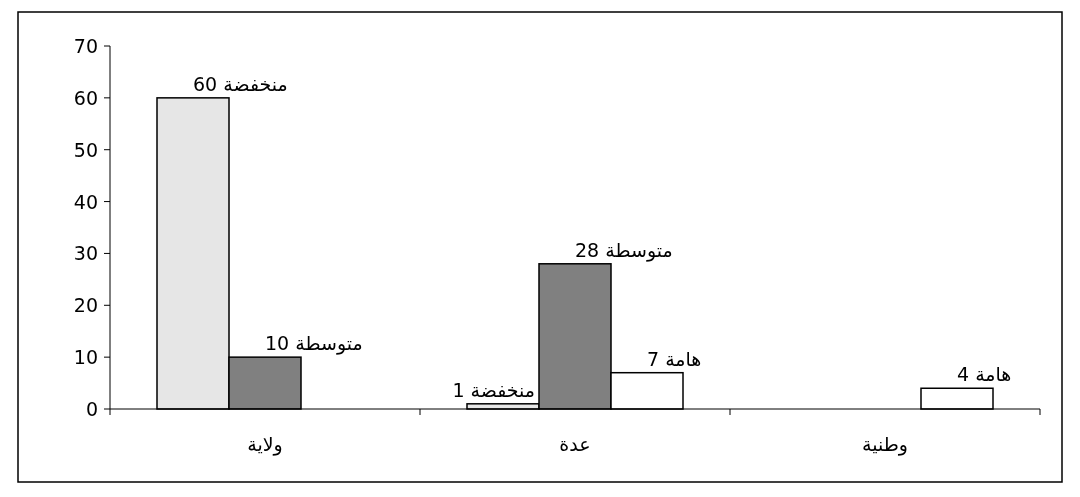  I want to click on data-label: 28, so click(587, 249).